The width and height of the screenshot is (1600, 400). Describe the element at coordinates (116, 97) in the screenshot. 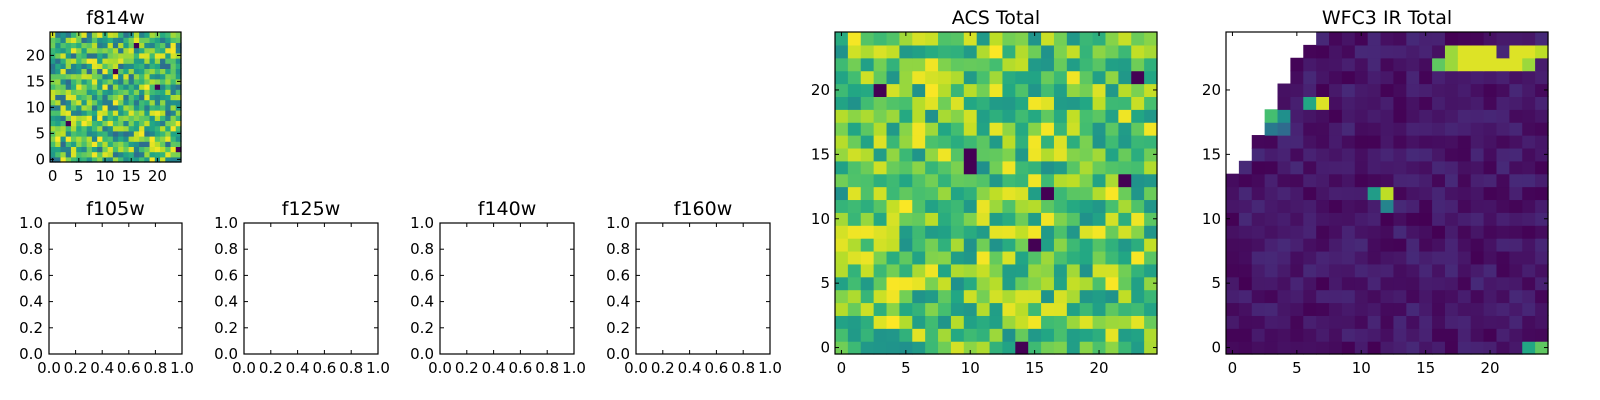

I see `f814w-heatmap` at that location.